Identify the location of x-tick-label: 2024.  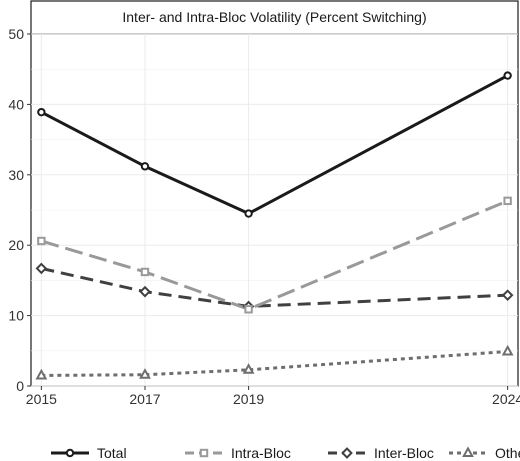
(506, 399).